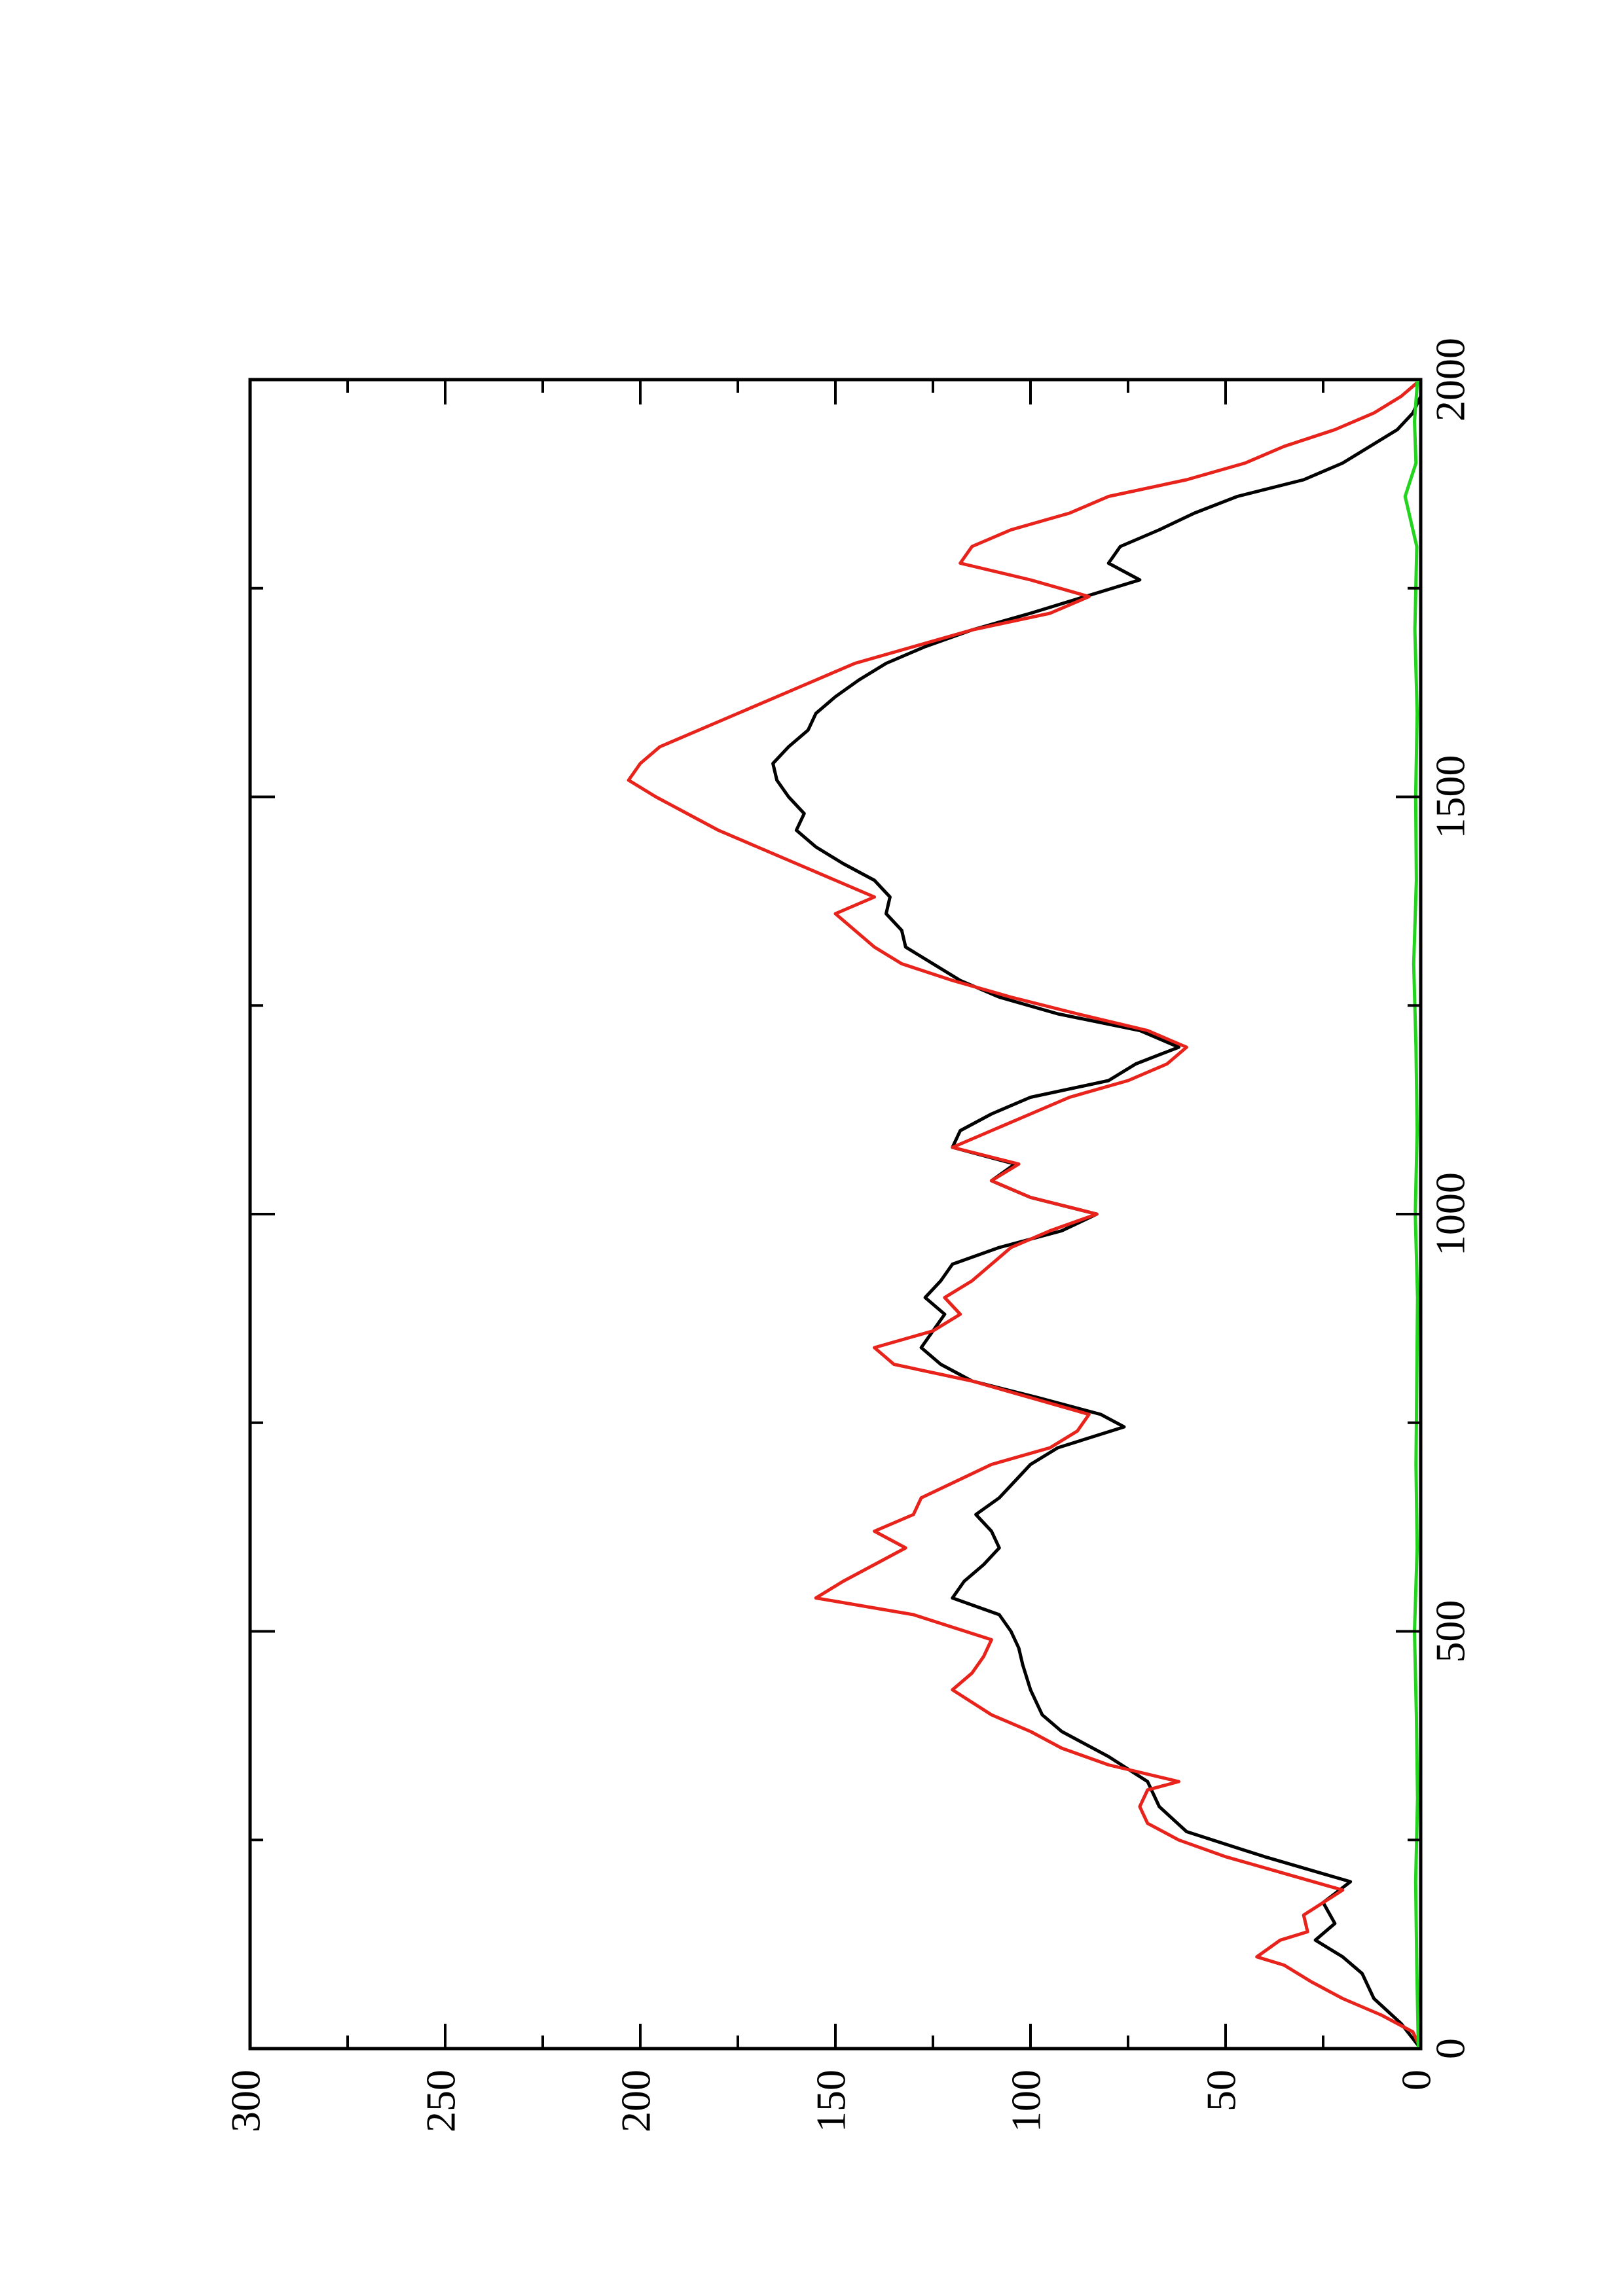 This screenshot has width=1623, height=2296. I want to click on x-tick-label-1000: 1000, so click(1450, 1214).